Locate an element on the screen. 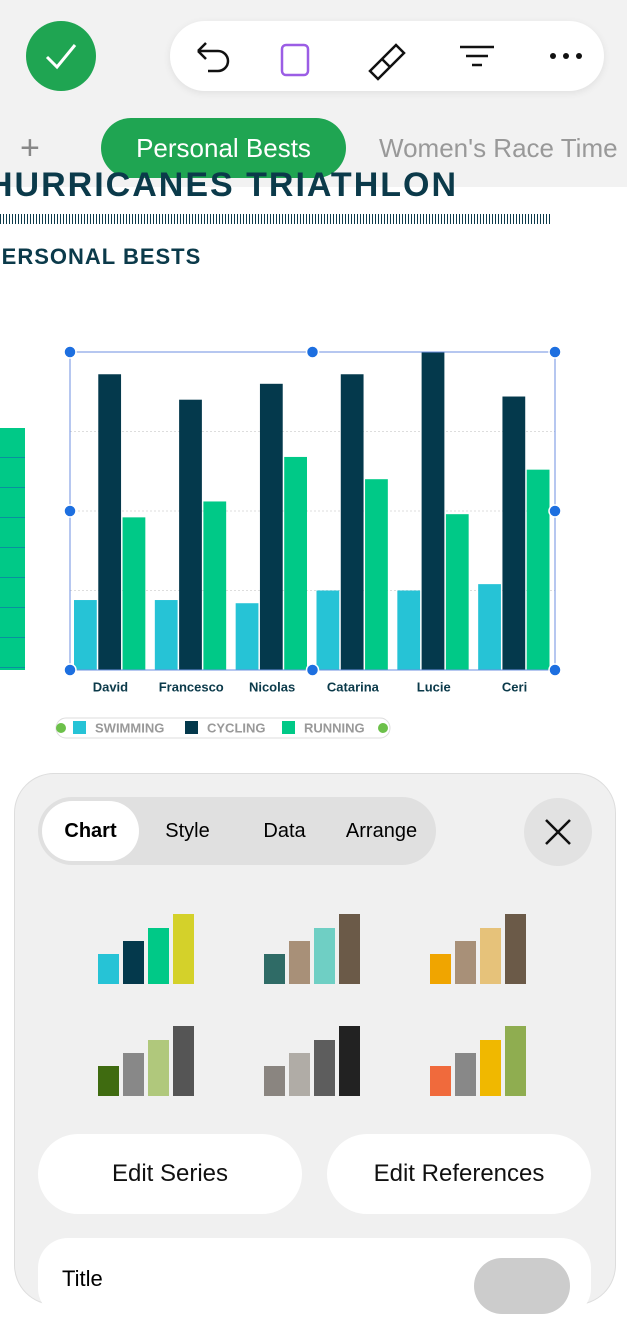 The width and height of the screenshot is (627, 1318). table-edge is located at coordinates (12, 549).